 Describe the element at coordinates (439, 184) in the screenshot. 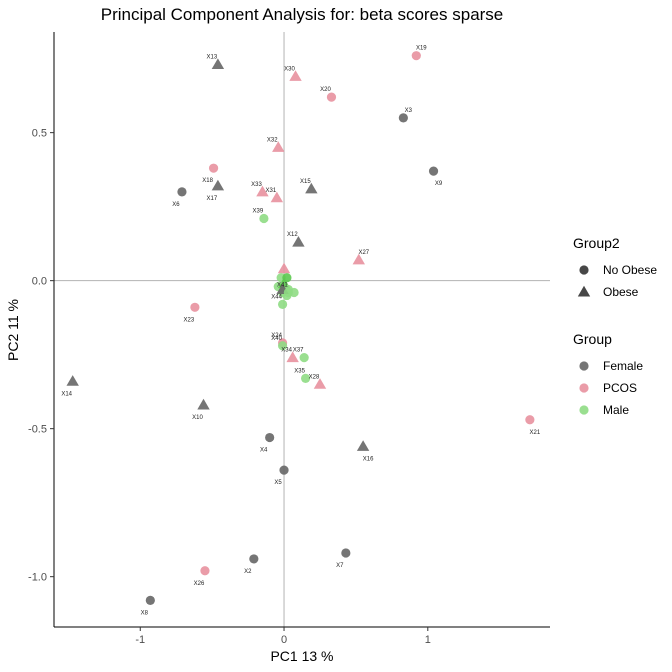

I see `point-label: X9` at that location.